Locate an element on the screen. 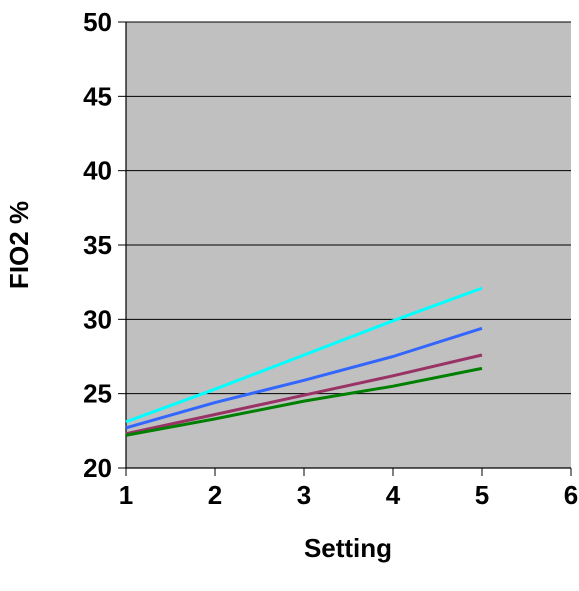  y-tick-label-30: 30 is located at coordinates (97, 319).